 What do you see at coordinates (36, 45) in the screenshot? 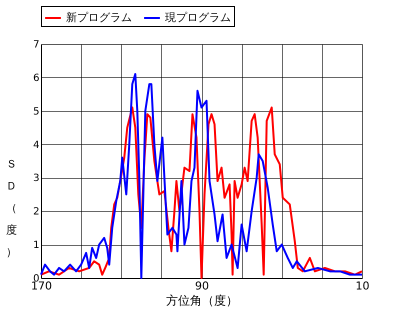
I see `y-tick-label: 7` at bounding box center [36, 45].